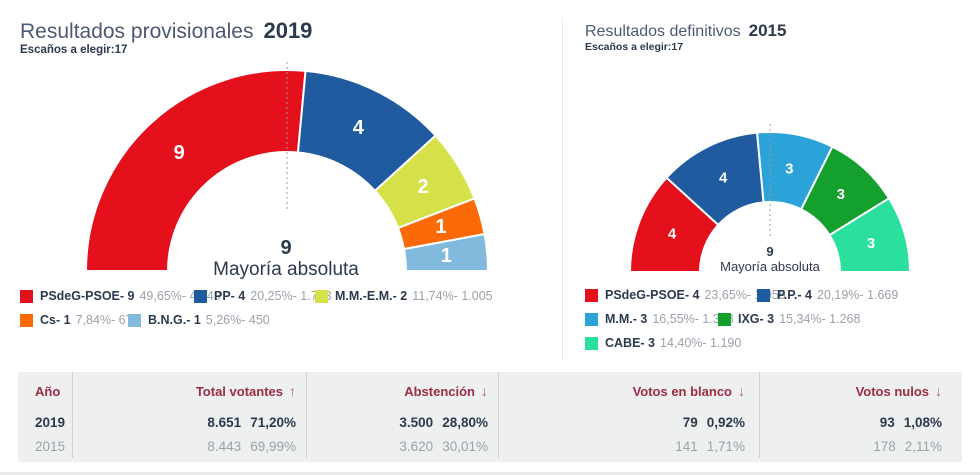  Describe the element at coordinates (628, 422) in the screenshot. I see `table-row-2019-blanco: 79 0,92%` at that location.